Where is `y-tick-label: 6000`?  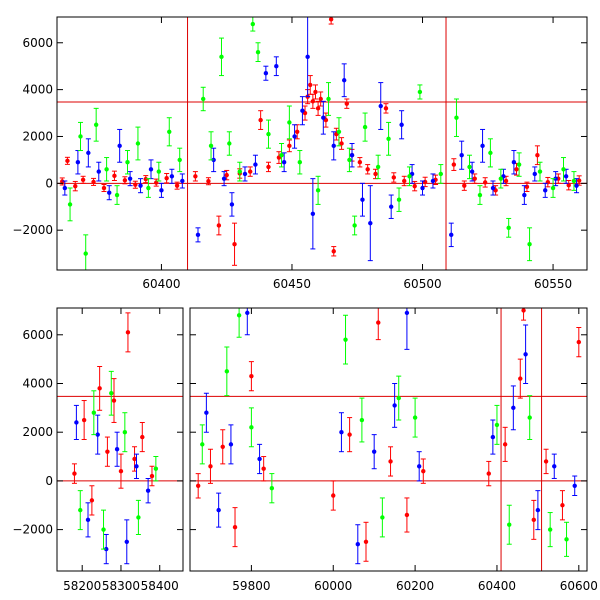
y-tick-label: 6000 is located at coordinates (37, 43).